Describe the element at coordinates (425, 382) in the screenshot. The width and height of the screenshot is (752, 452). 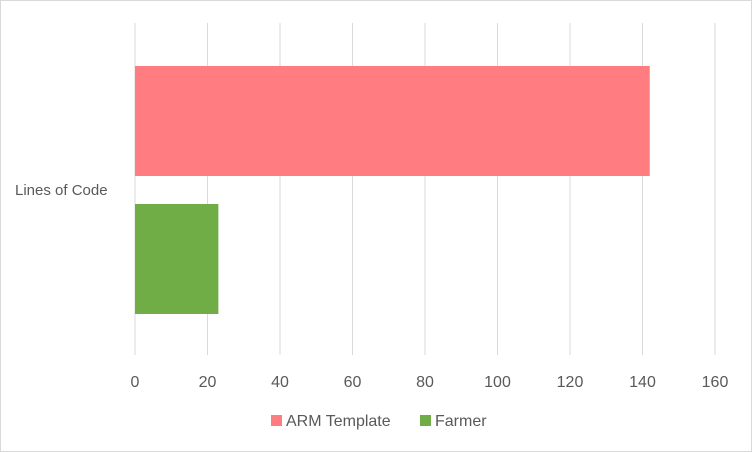
I see `tick-label-4: 80` at that location.